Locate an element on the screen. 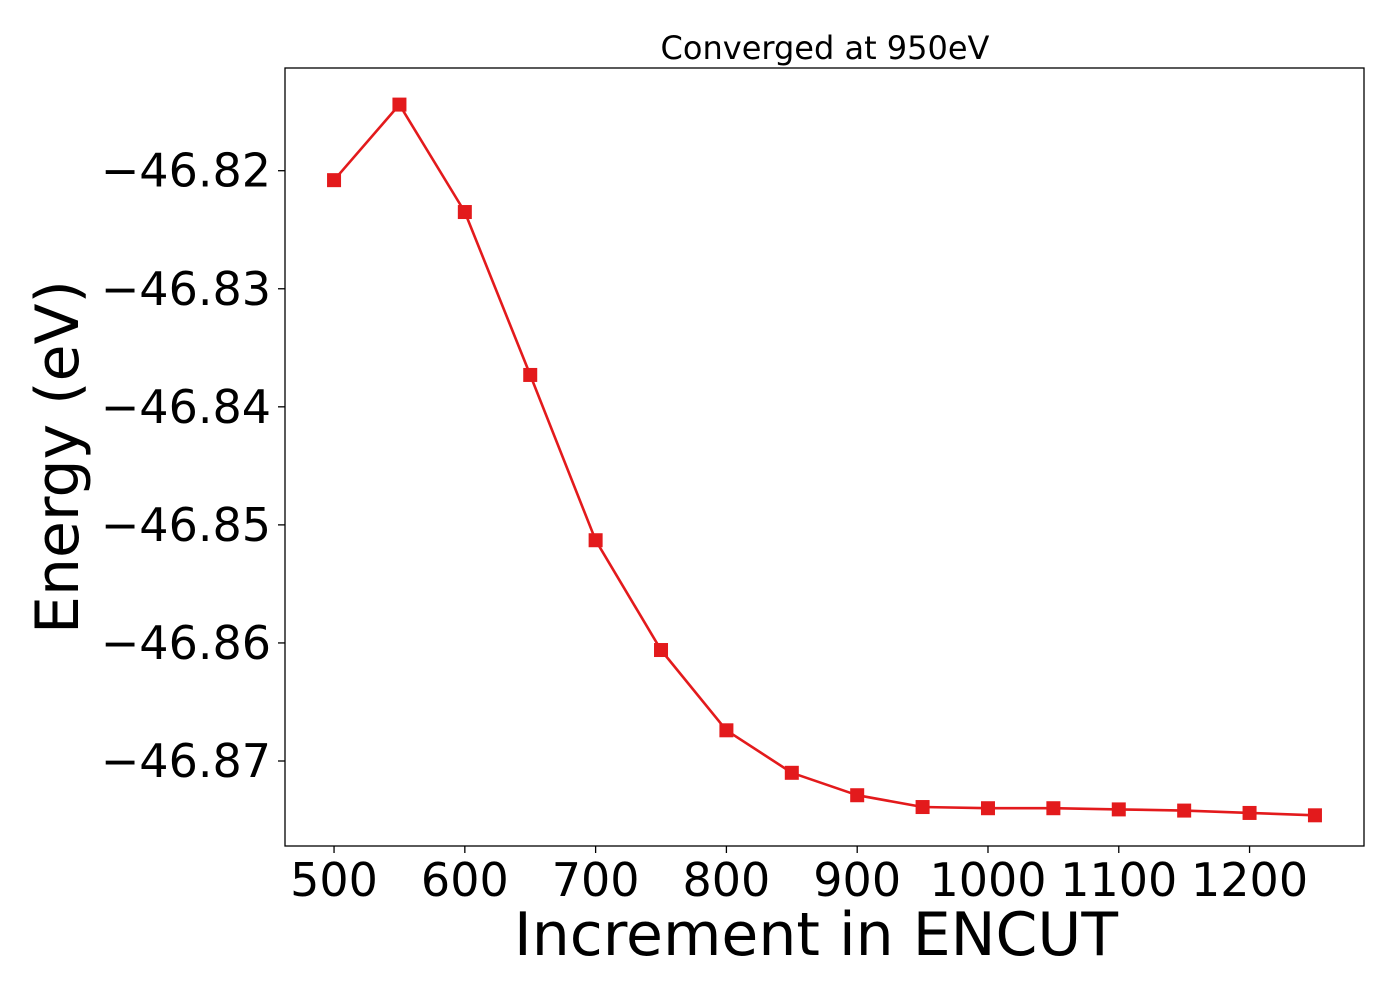  x-tick-label: 1100 is located at coordinates (1118, 880).